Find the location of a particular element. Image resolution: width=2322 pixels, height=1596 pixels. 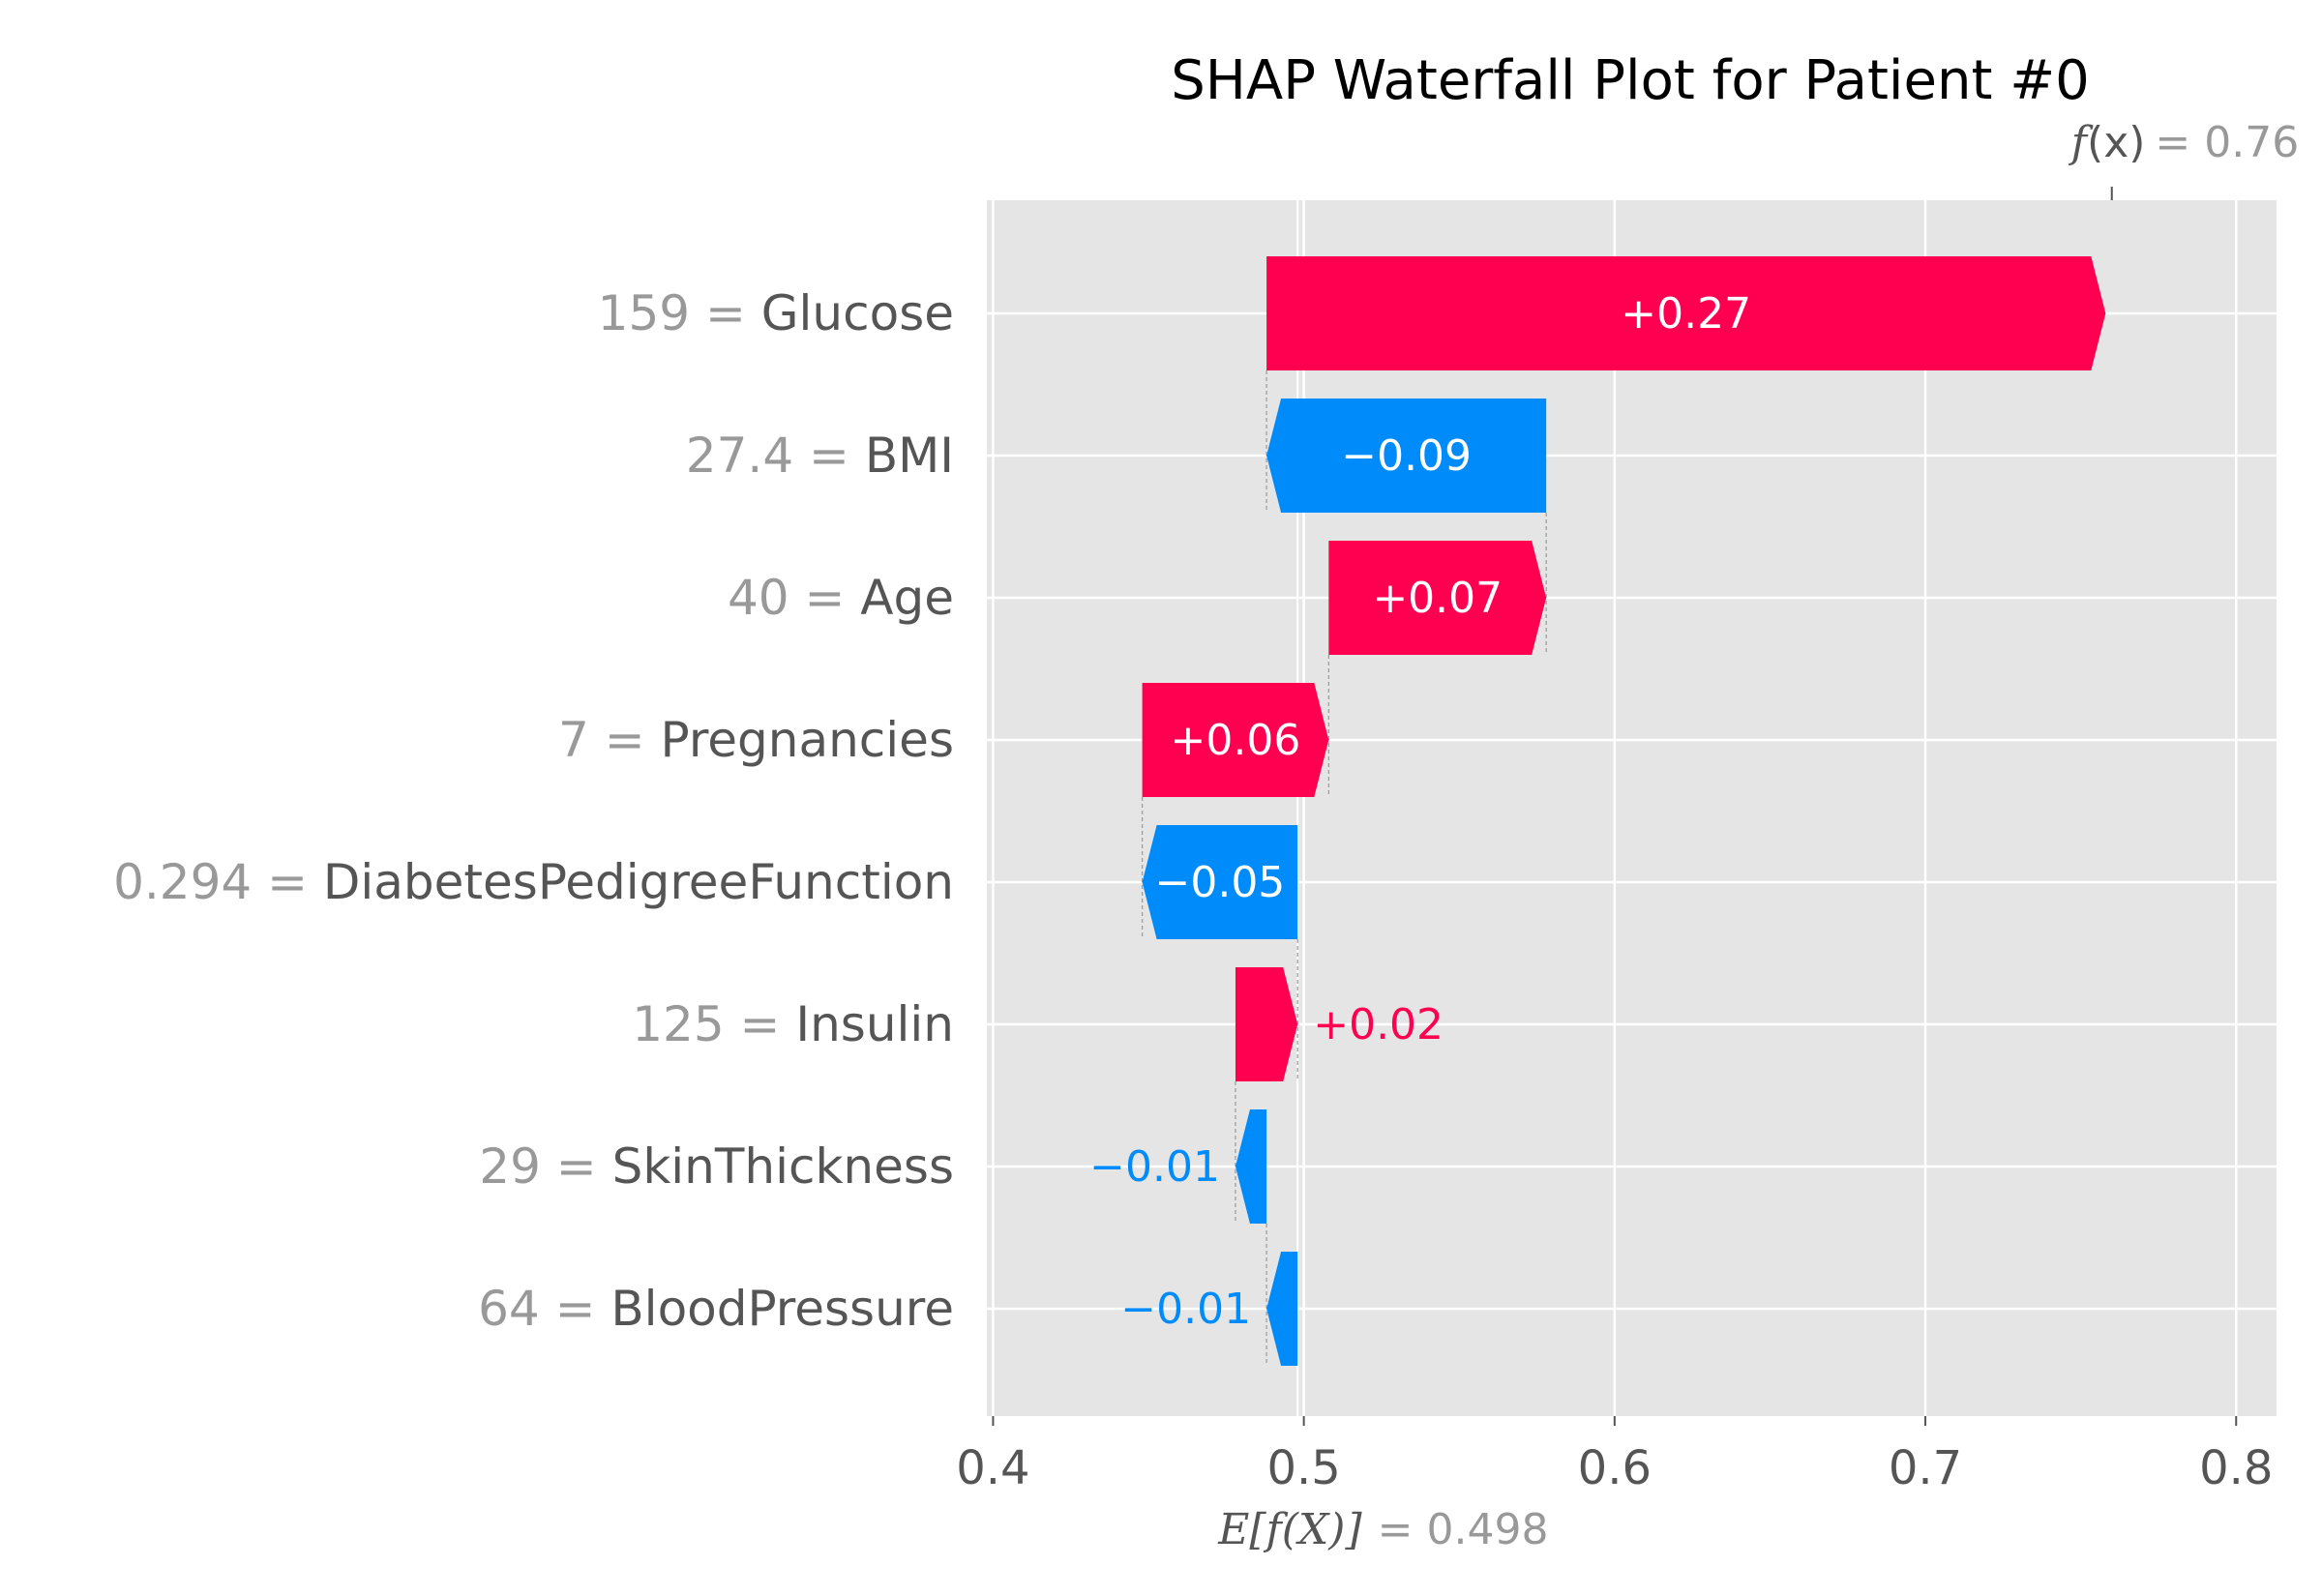

feature-label: 125 = Insulin is located at coordinates (793, 1024).